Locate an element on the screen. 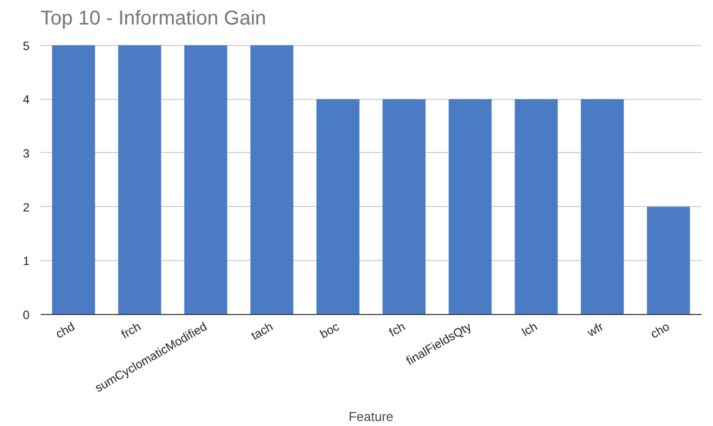 The image size is (713, 426). x-tick-label: tach is located at coordinates (262, 331).